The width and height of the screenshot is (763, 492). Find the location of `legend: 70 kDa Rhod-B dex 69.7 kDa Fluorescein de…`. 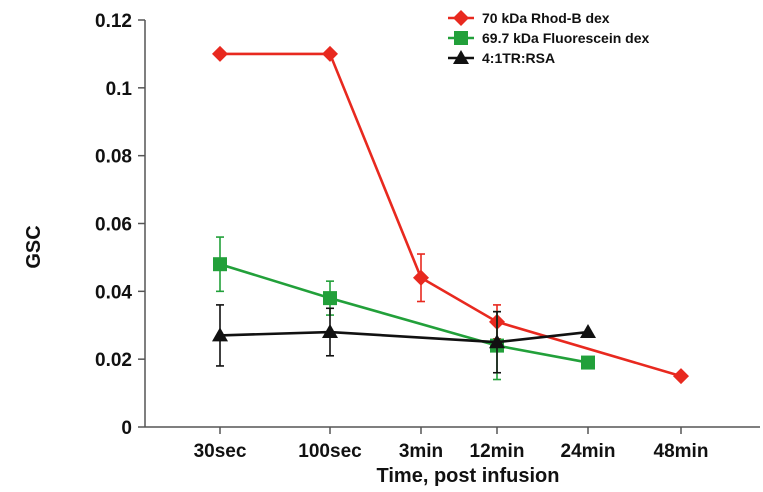

legend: 70 kDa Rhod-B dex 69.7 kDa Fluorescein de… is located at coordinates (549, 38).